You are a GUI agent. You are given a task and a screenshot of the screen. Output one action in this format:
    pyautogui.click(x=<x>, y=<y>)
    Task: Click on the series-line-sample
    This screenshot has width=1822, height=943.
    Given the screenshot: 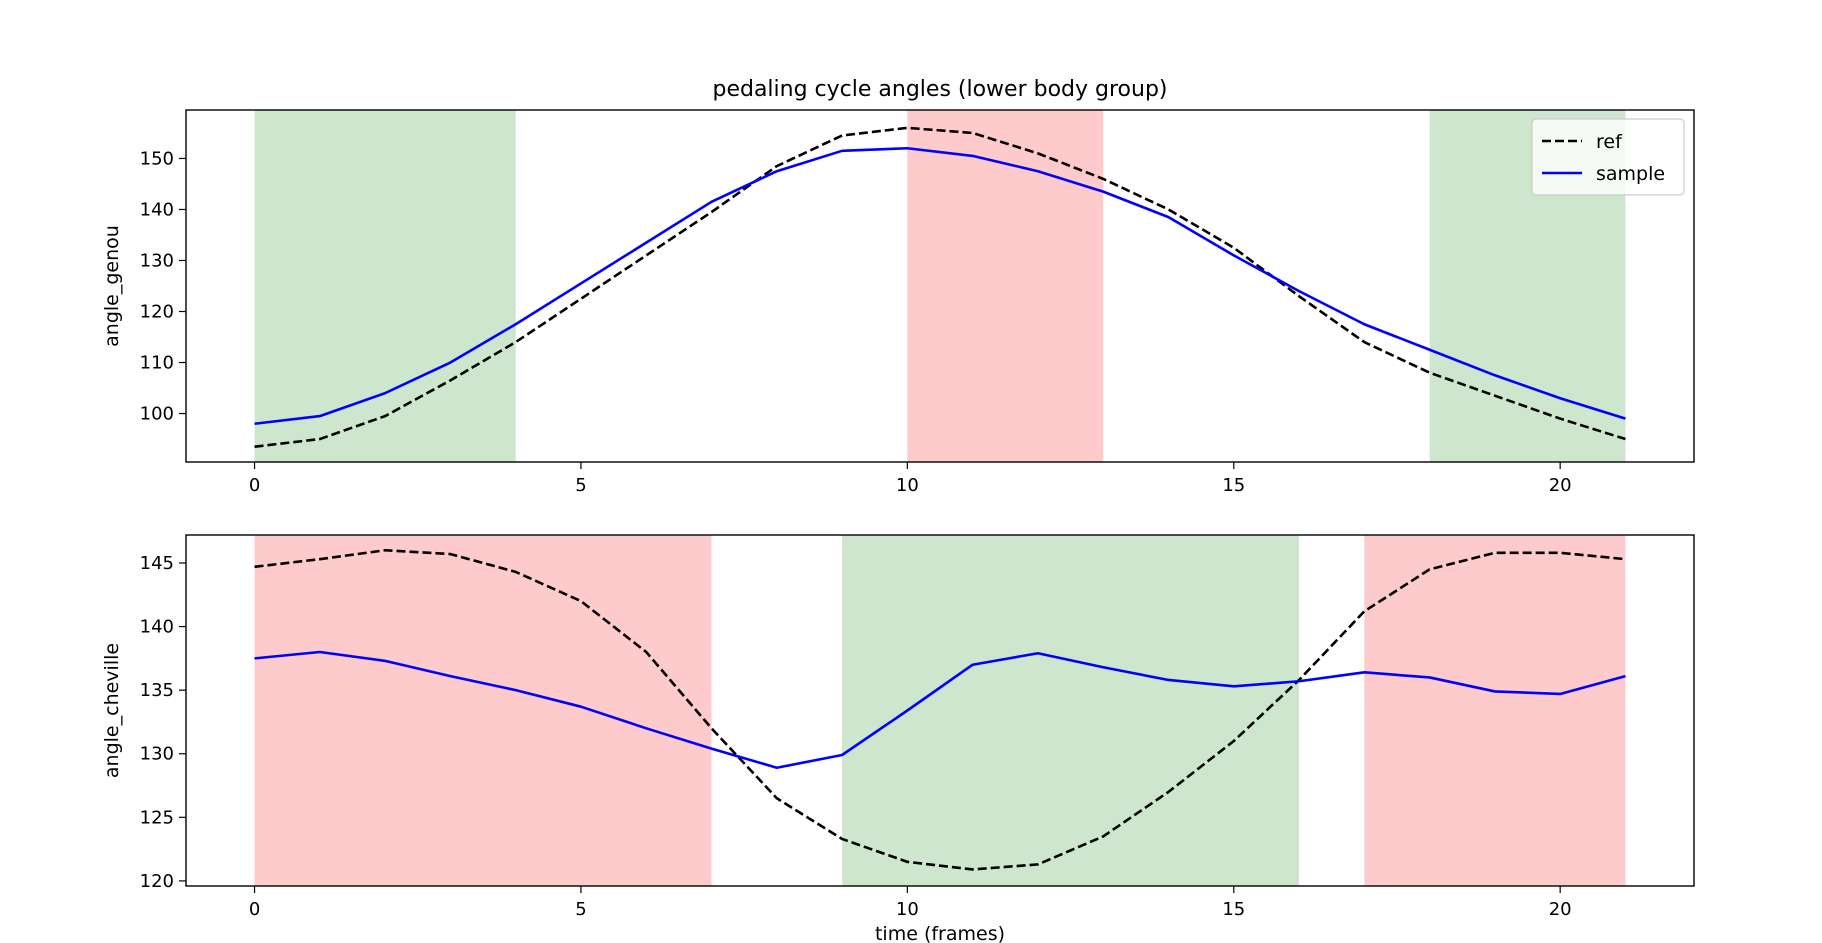 What is the action you would take?
    pyautogui.click(x=940, y=710)
    